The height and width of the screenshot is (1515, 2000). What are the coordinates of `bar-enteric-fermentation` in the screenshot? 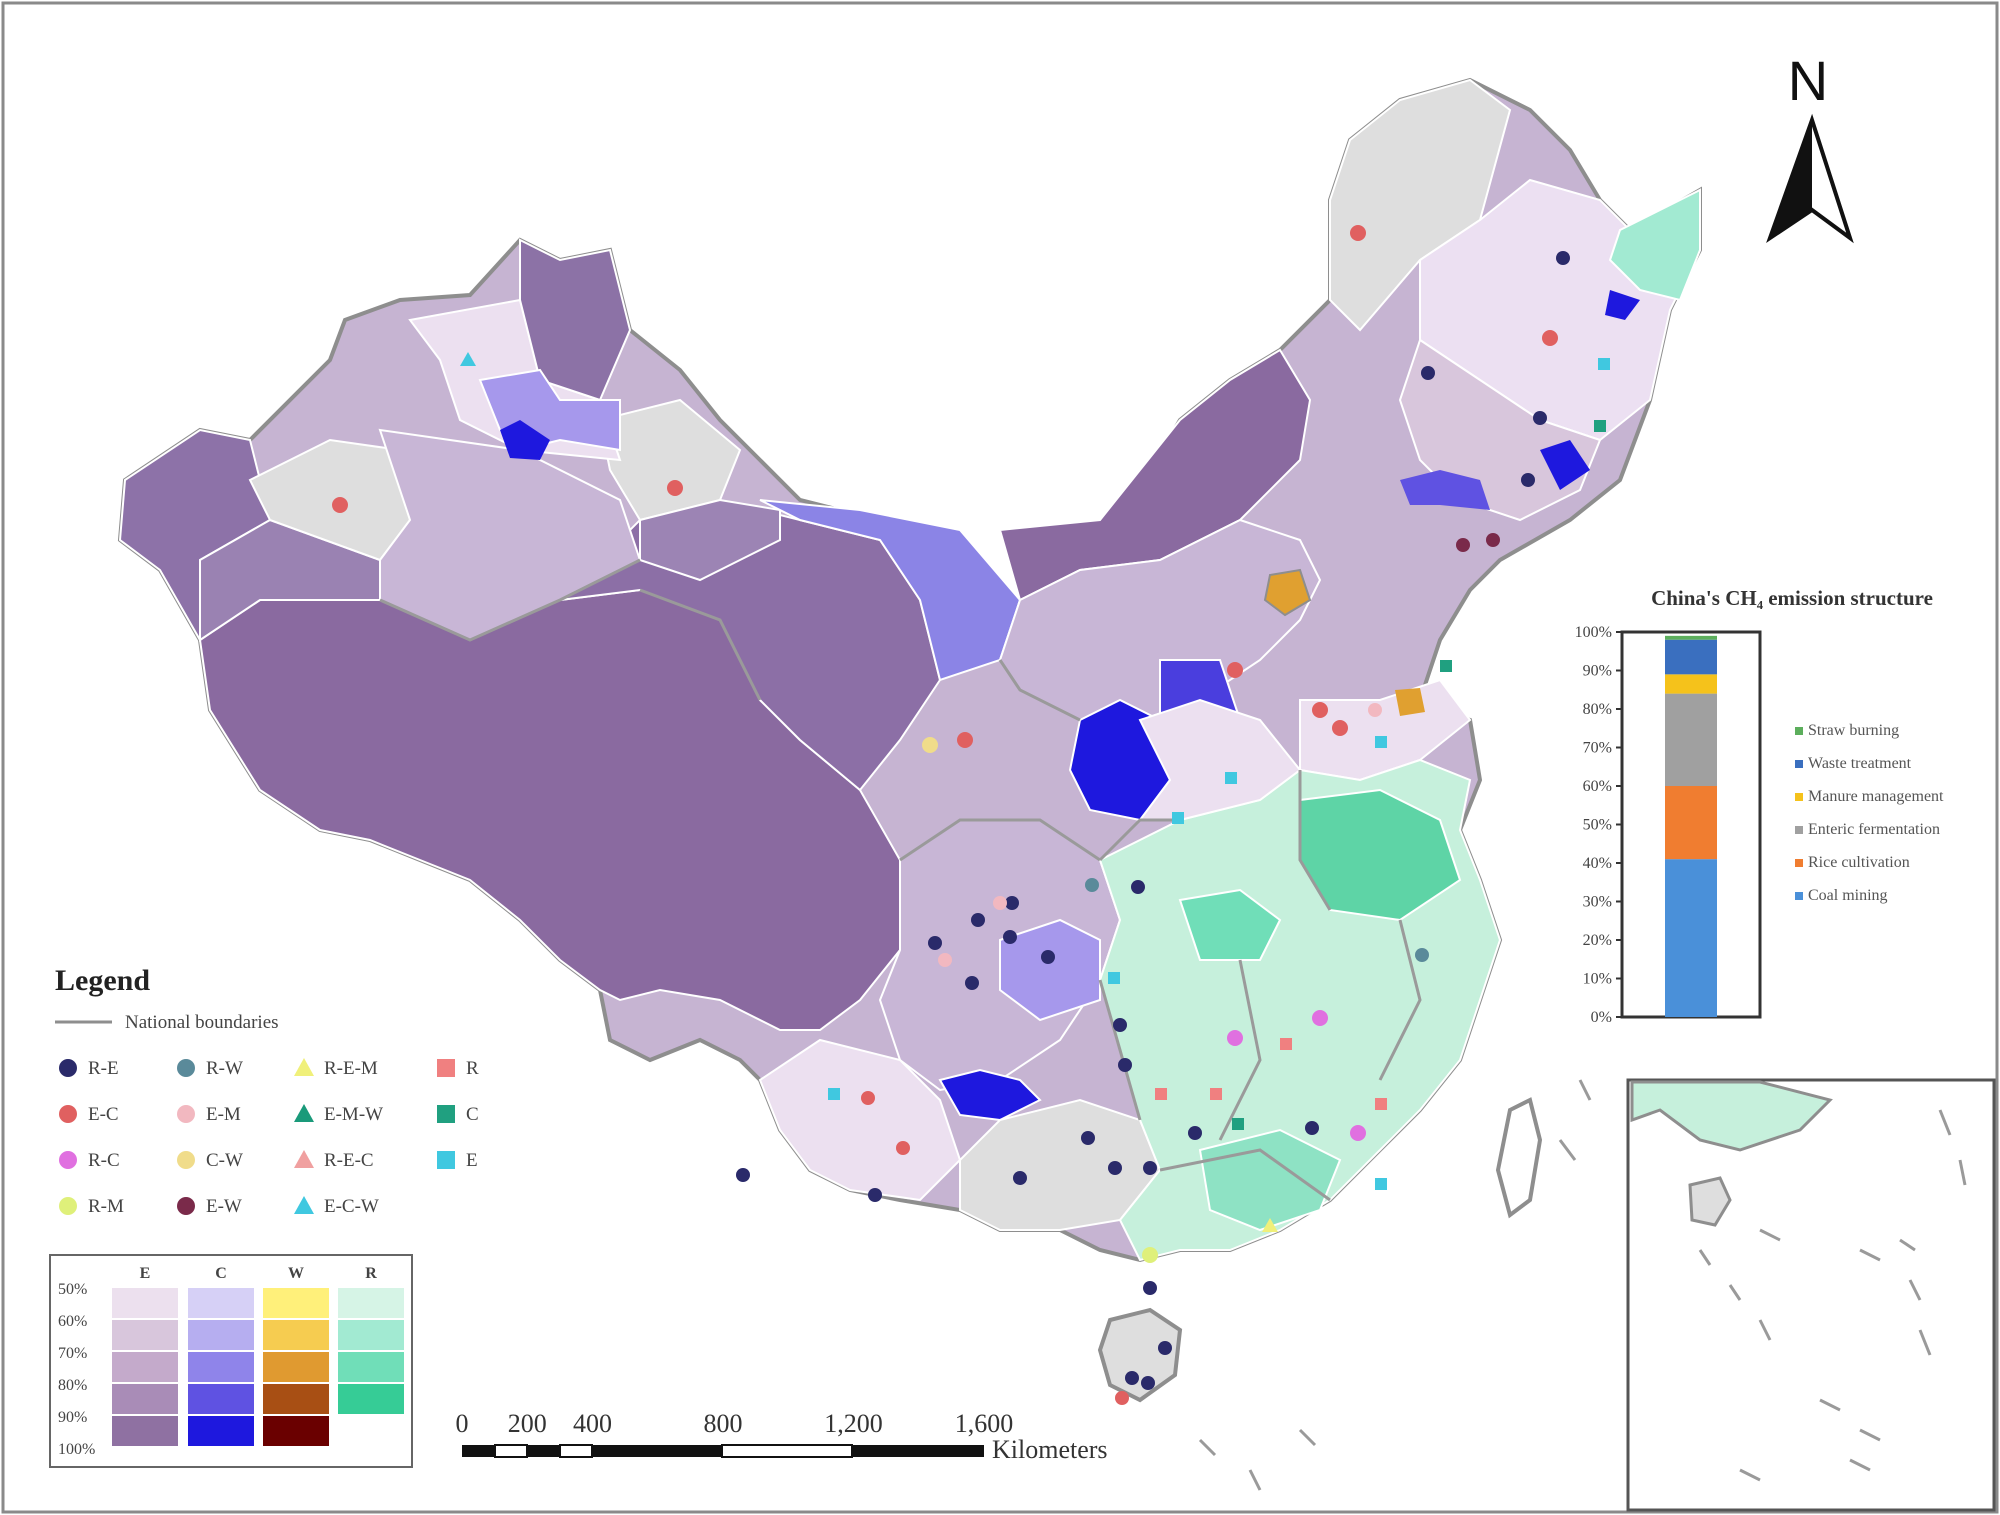 It's located at (1691, 739).